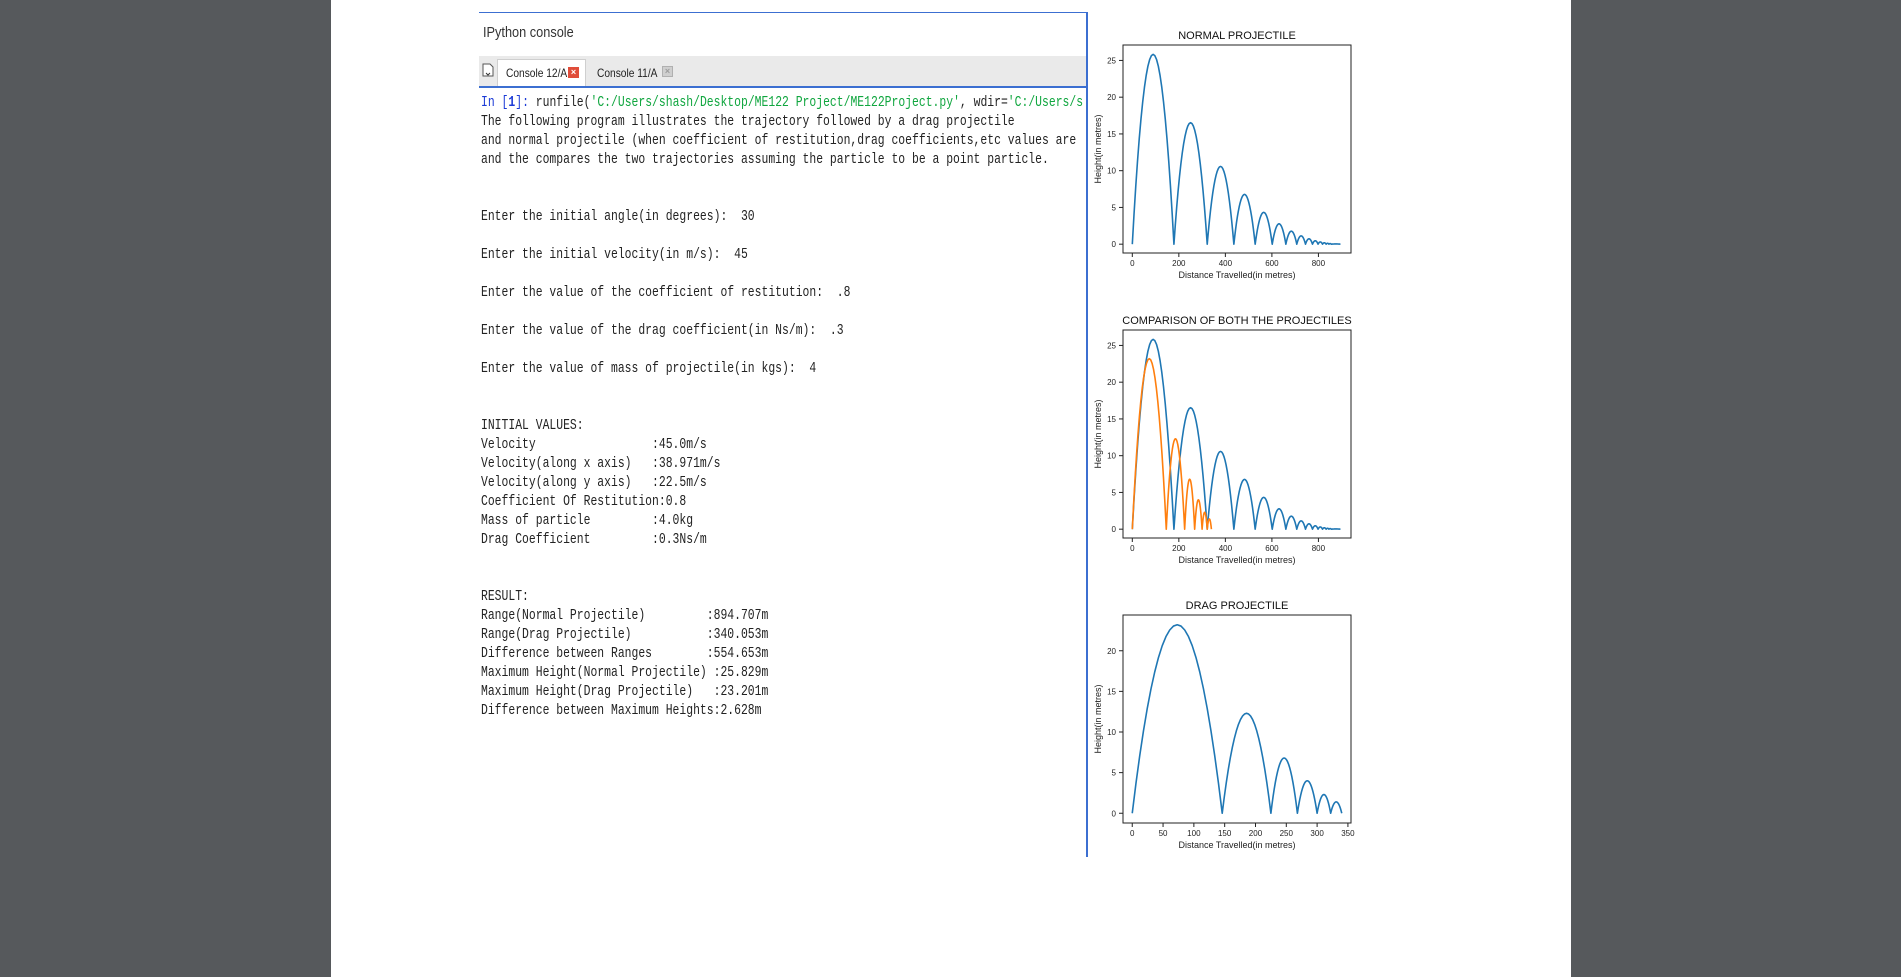 The image size is (1901, 977). Describe the element at coordinates (1287, 833) in the screenshot. I see `x-tick-label: 250` at that location.